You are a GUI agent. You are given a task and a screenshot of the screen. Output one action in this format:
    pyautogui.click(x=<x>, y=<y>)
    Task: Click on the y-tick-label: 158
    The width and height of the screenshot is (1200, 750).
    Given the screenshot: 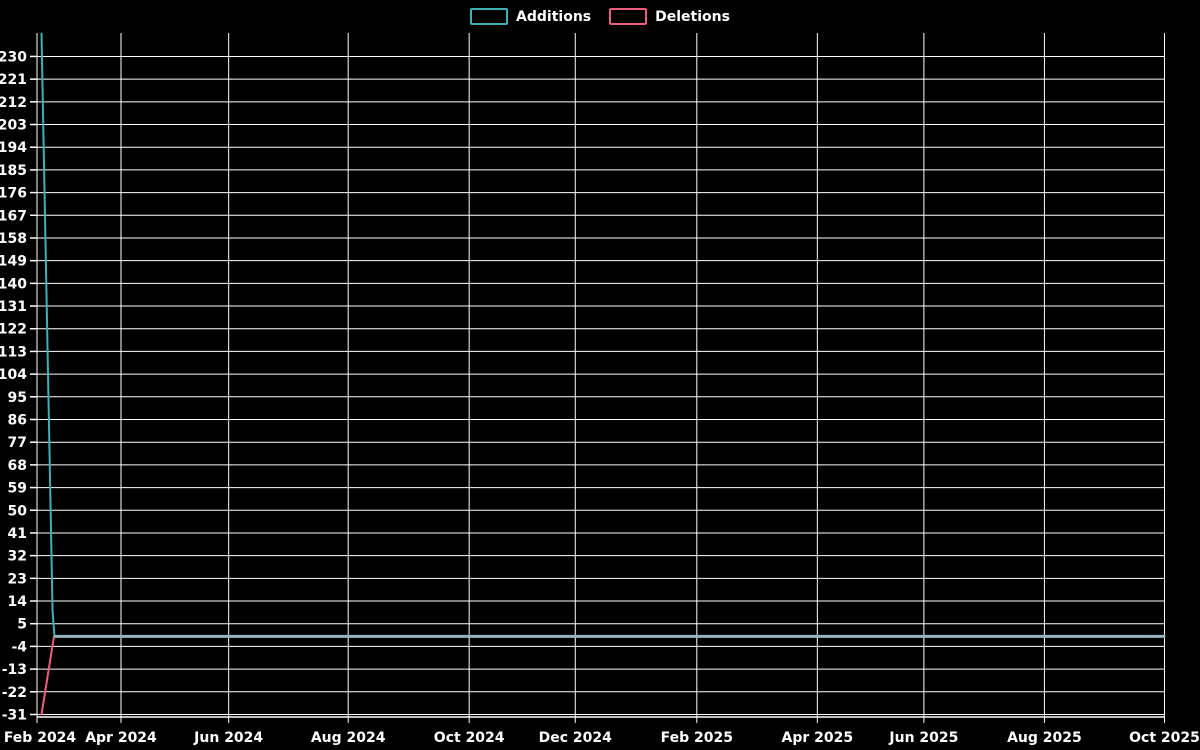 What is the action you would take?
    pyautogui.click(x=13, y=239)
    